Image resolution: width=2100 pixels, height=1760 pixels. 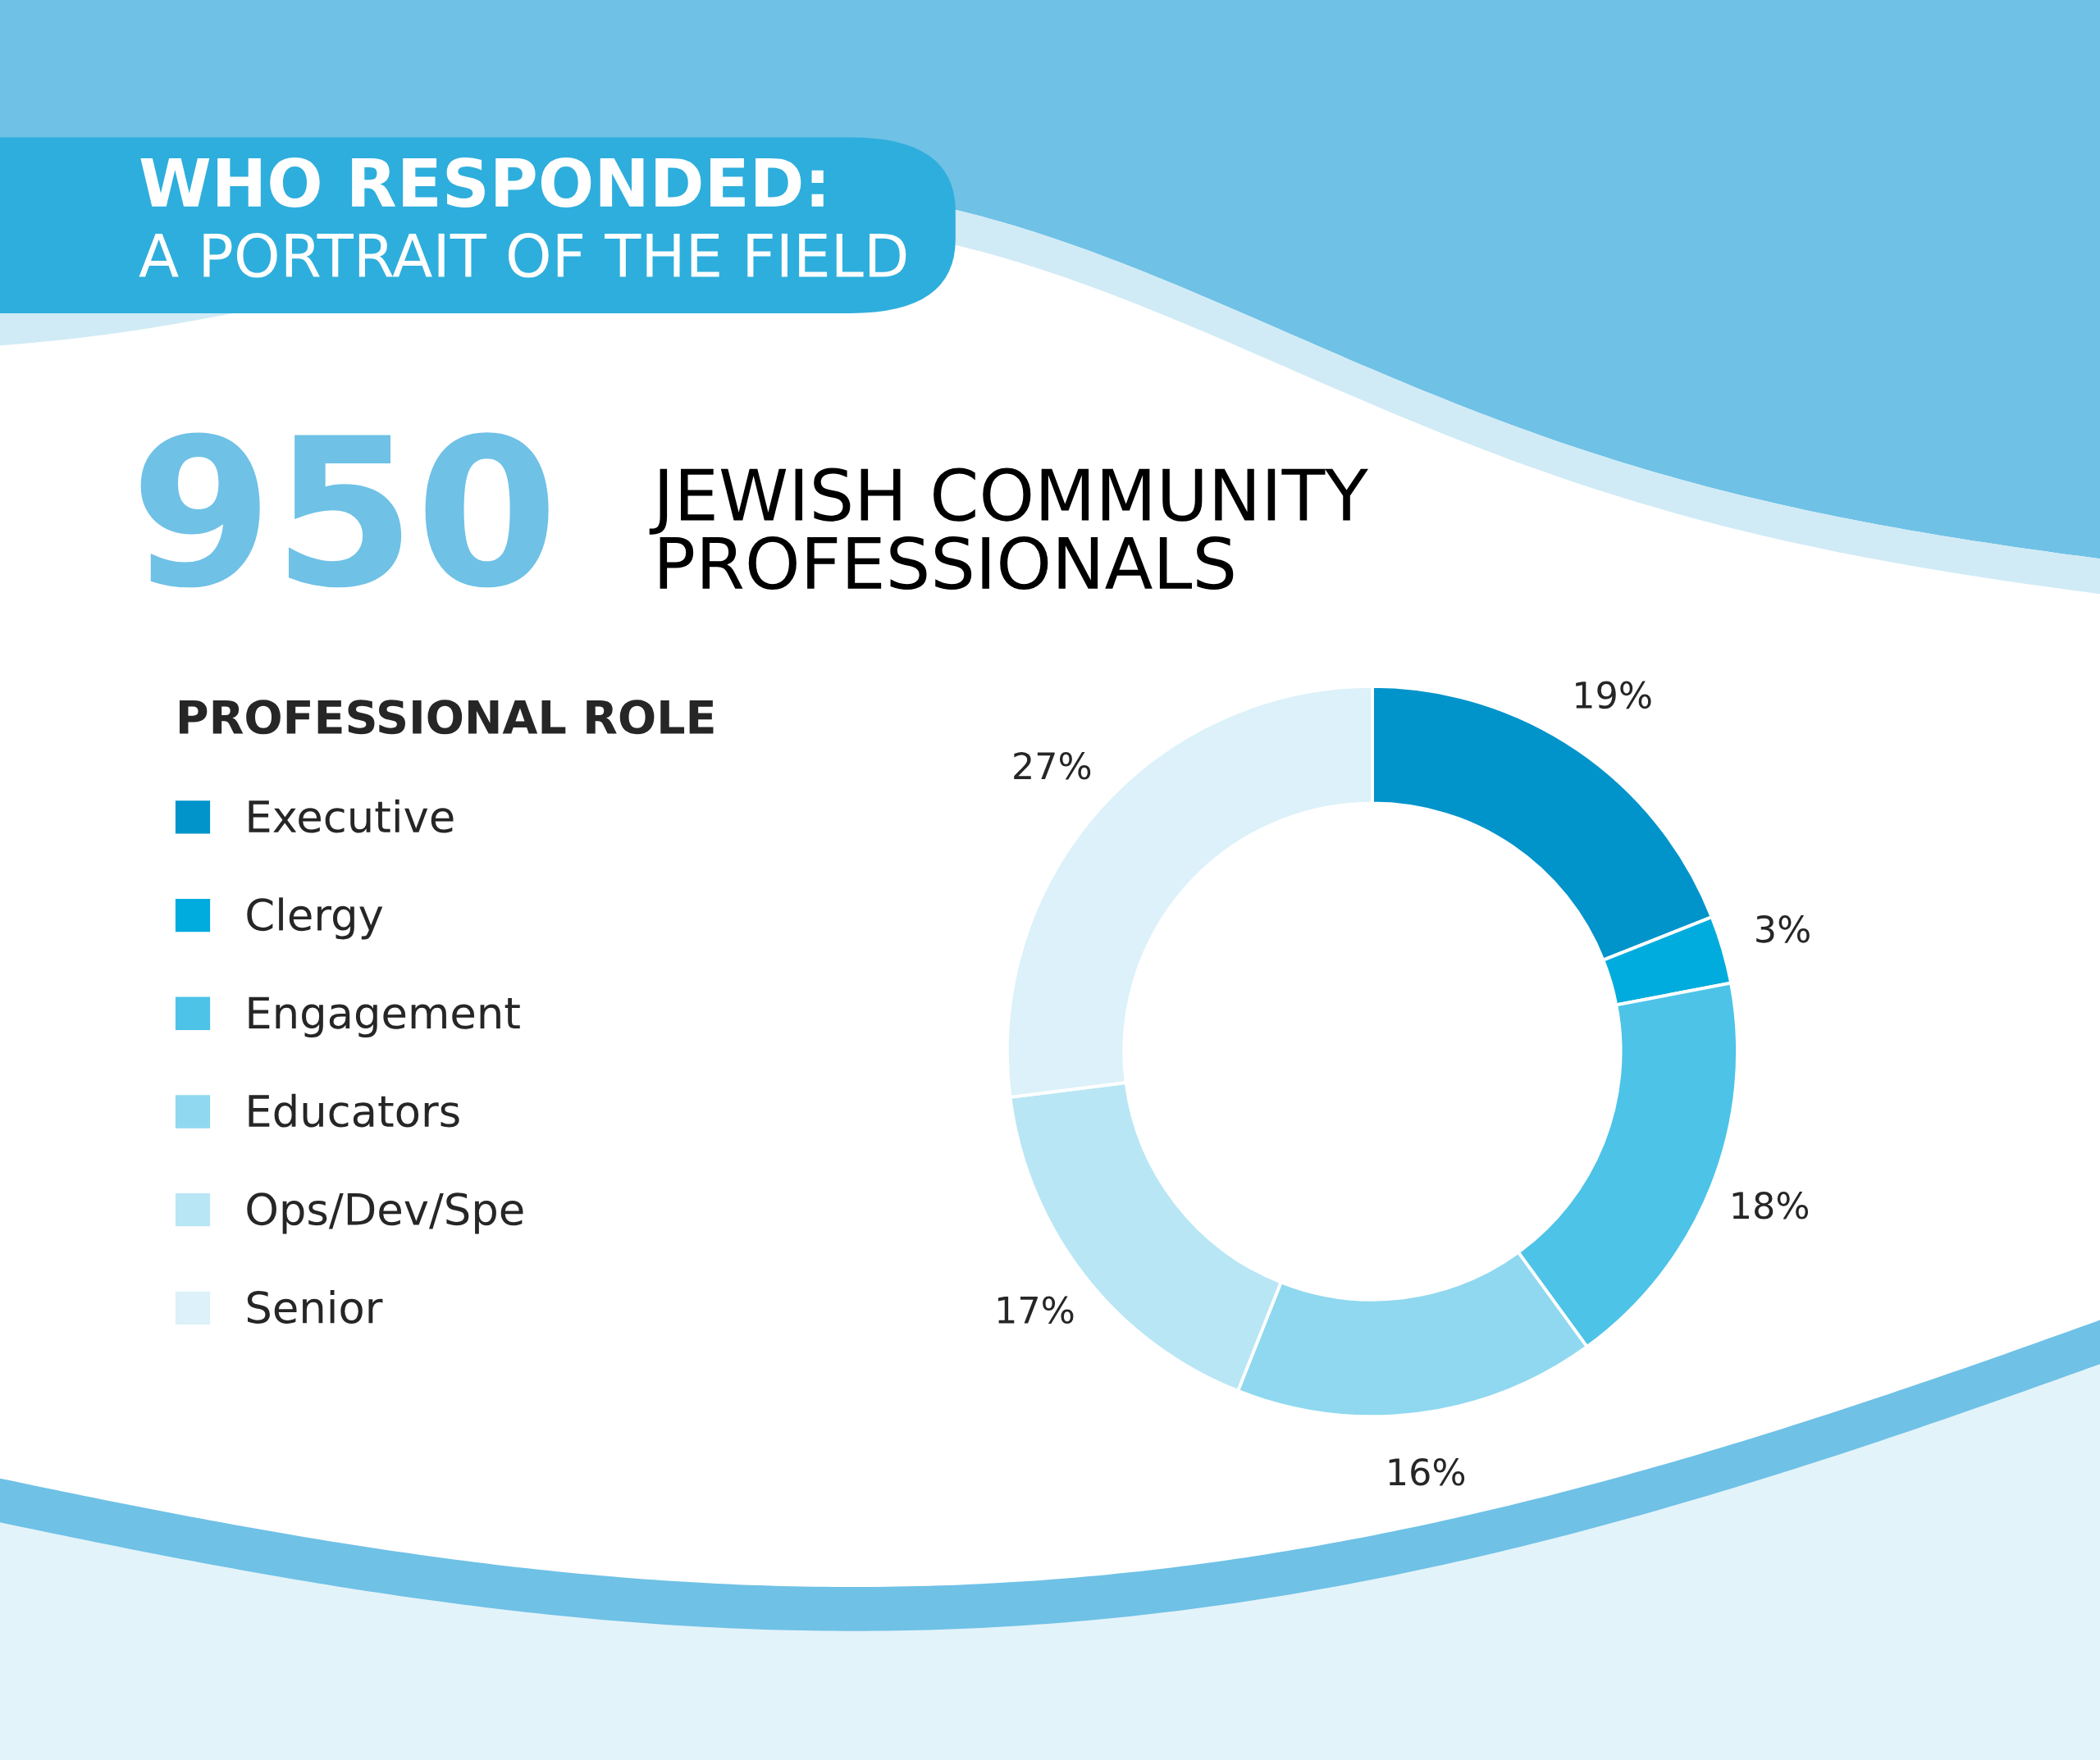 I want to click on legend-label: Ops/Dev/Spe, so click(x=385, y=1213).